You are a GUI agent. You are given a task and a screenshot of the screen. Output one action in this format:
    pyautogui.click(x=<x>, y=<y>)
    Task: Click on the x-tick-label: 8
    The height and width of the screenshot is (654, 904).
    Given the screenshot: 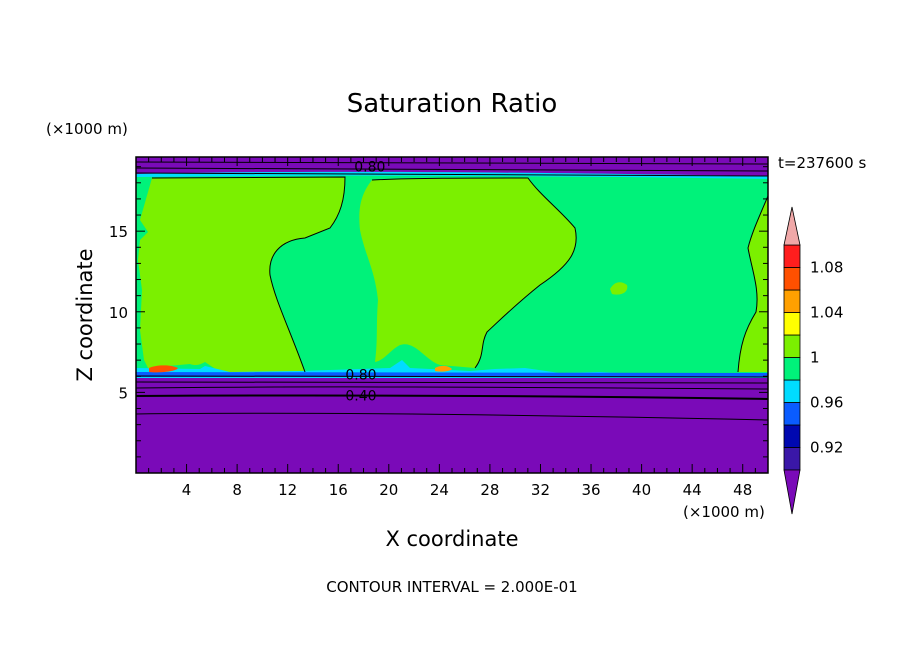 What is the action you would take?
    pyautogui.click(x=237, y=490)
    